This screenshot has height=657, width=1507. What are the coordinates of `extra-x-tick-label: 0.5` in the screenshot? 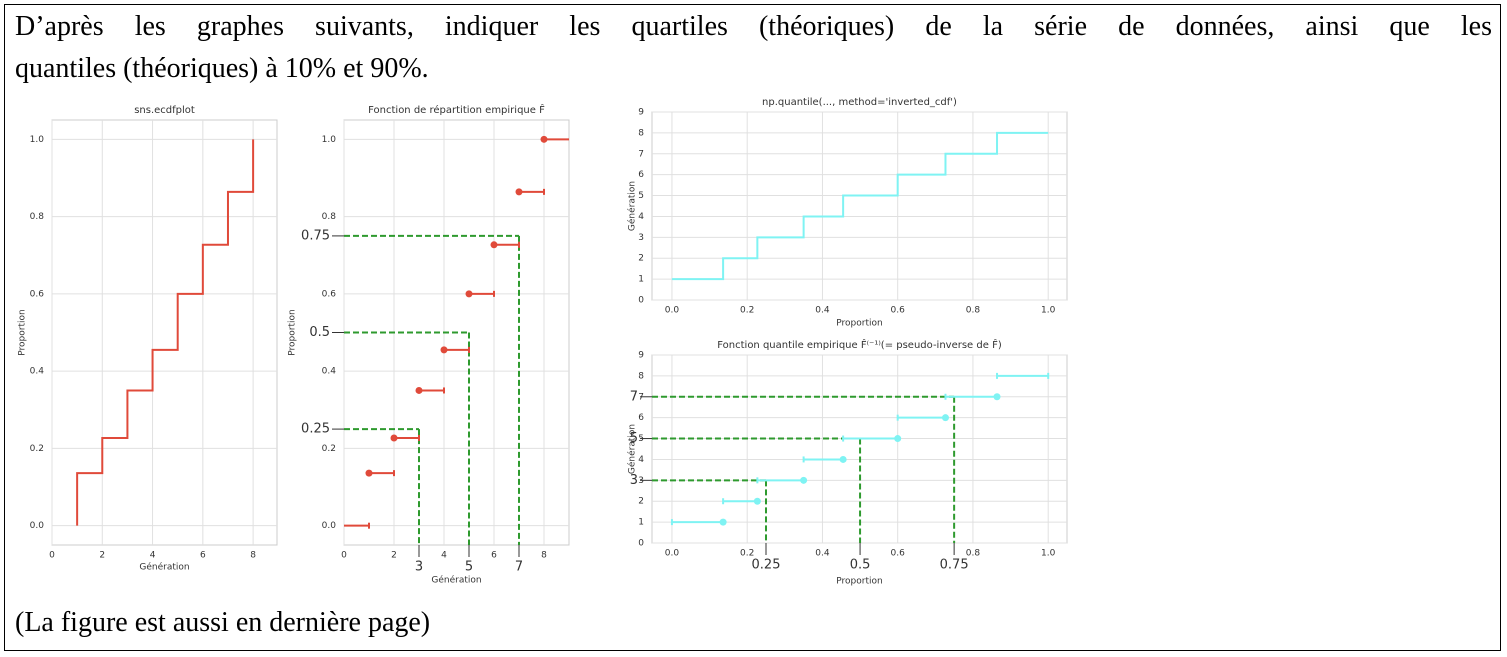 It's located at (860, 565).